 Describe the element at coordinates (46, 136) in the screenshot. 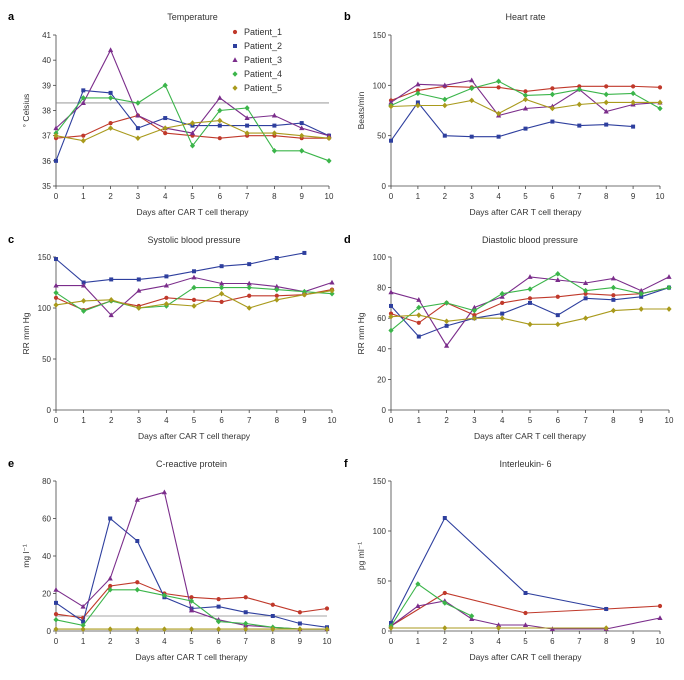

I see `y-tick-label: 37` at that location.